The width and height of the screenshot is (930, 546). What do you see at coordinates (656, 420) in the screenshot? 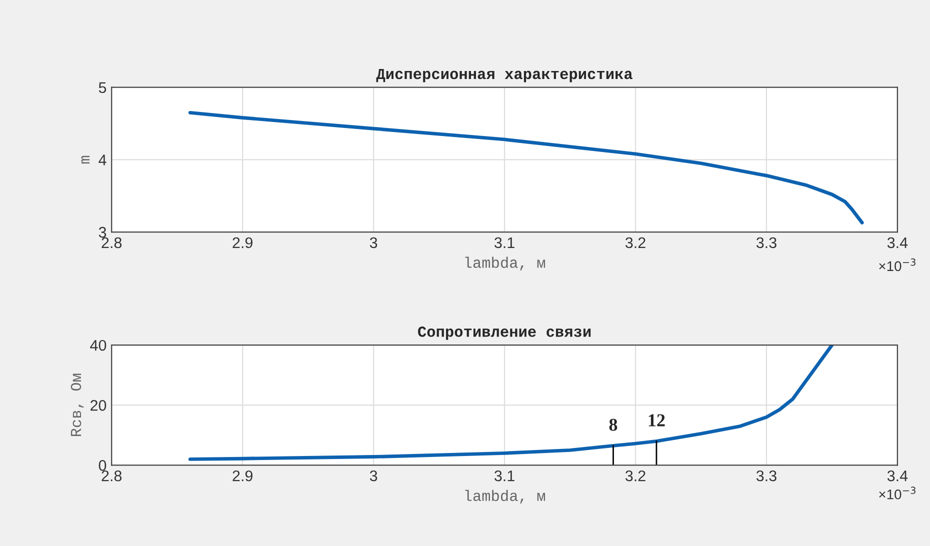
I see `annotation: 12` at bounding box center [656, 420].